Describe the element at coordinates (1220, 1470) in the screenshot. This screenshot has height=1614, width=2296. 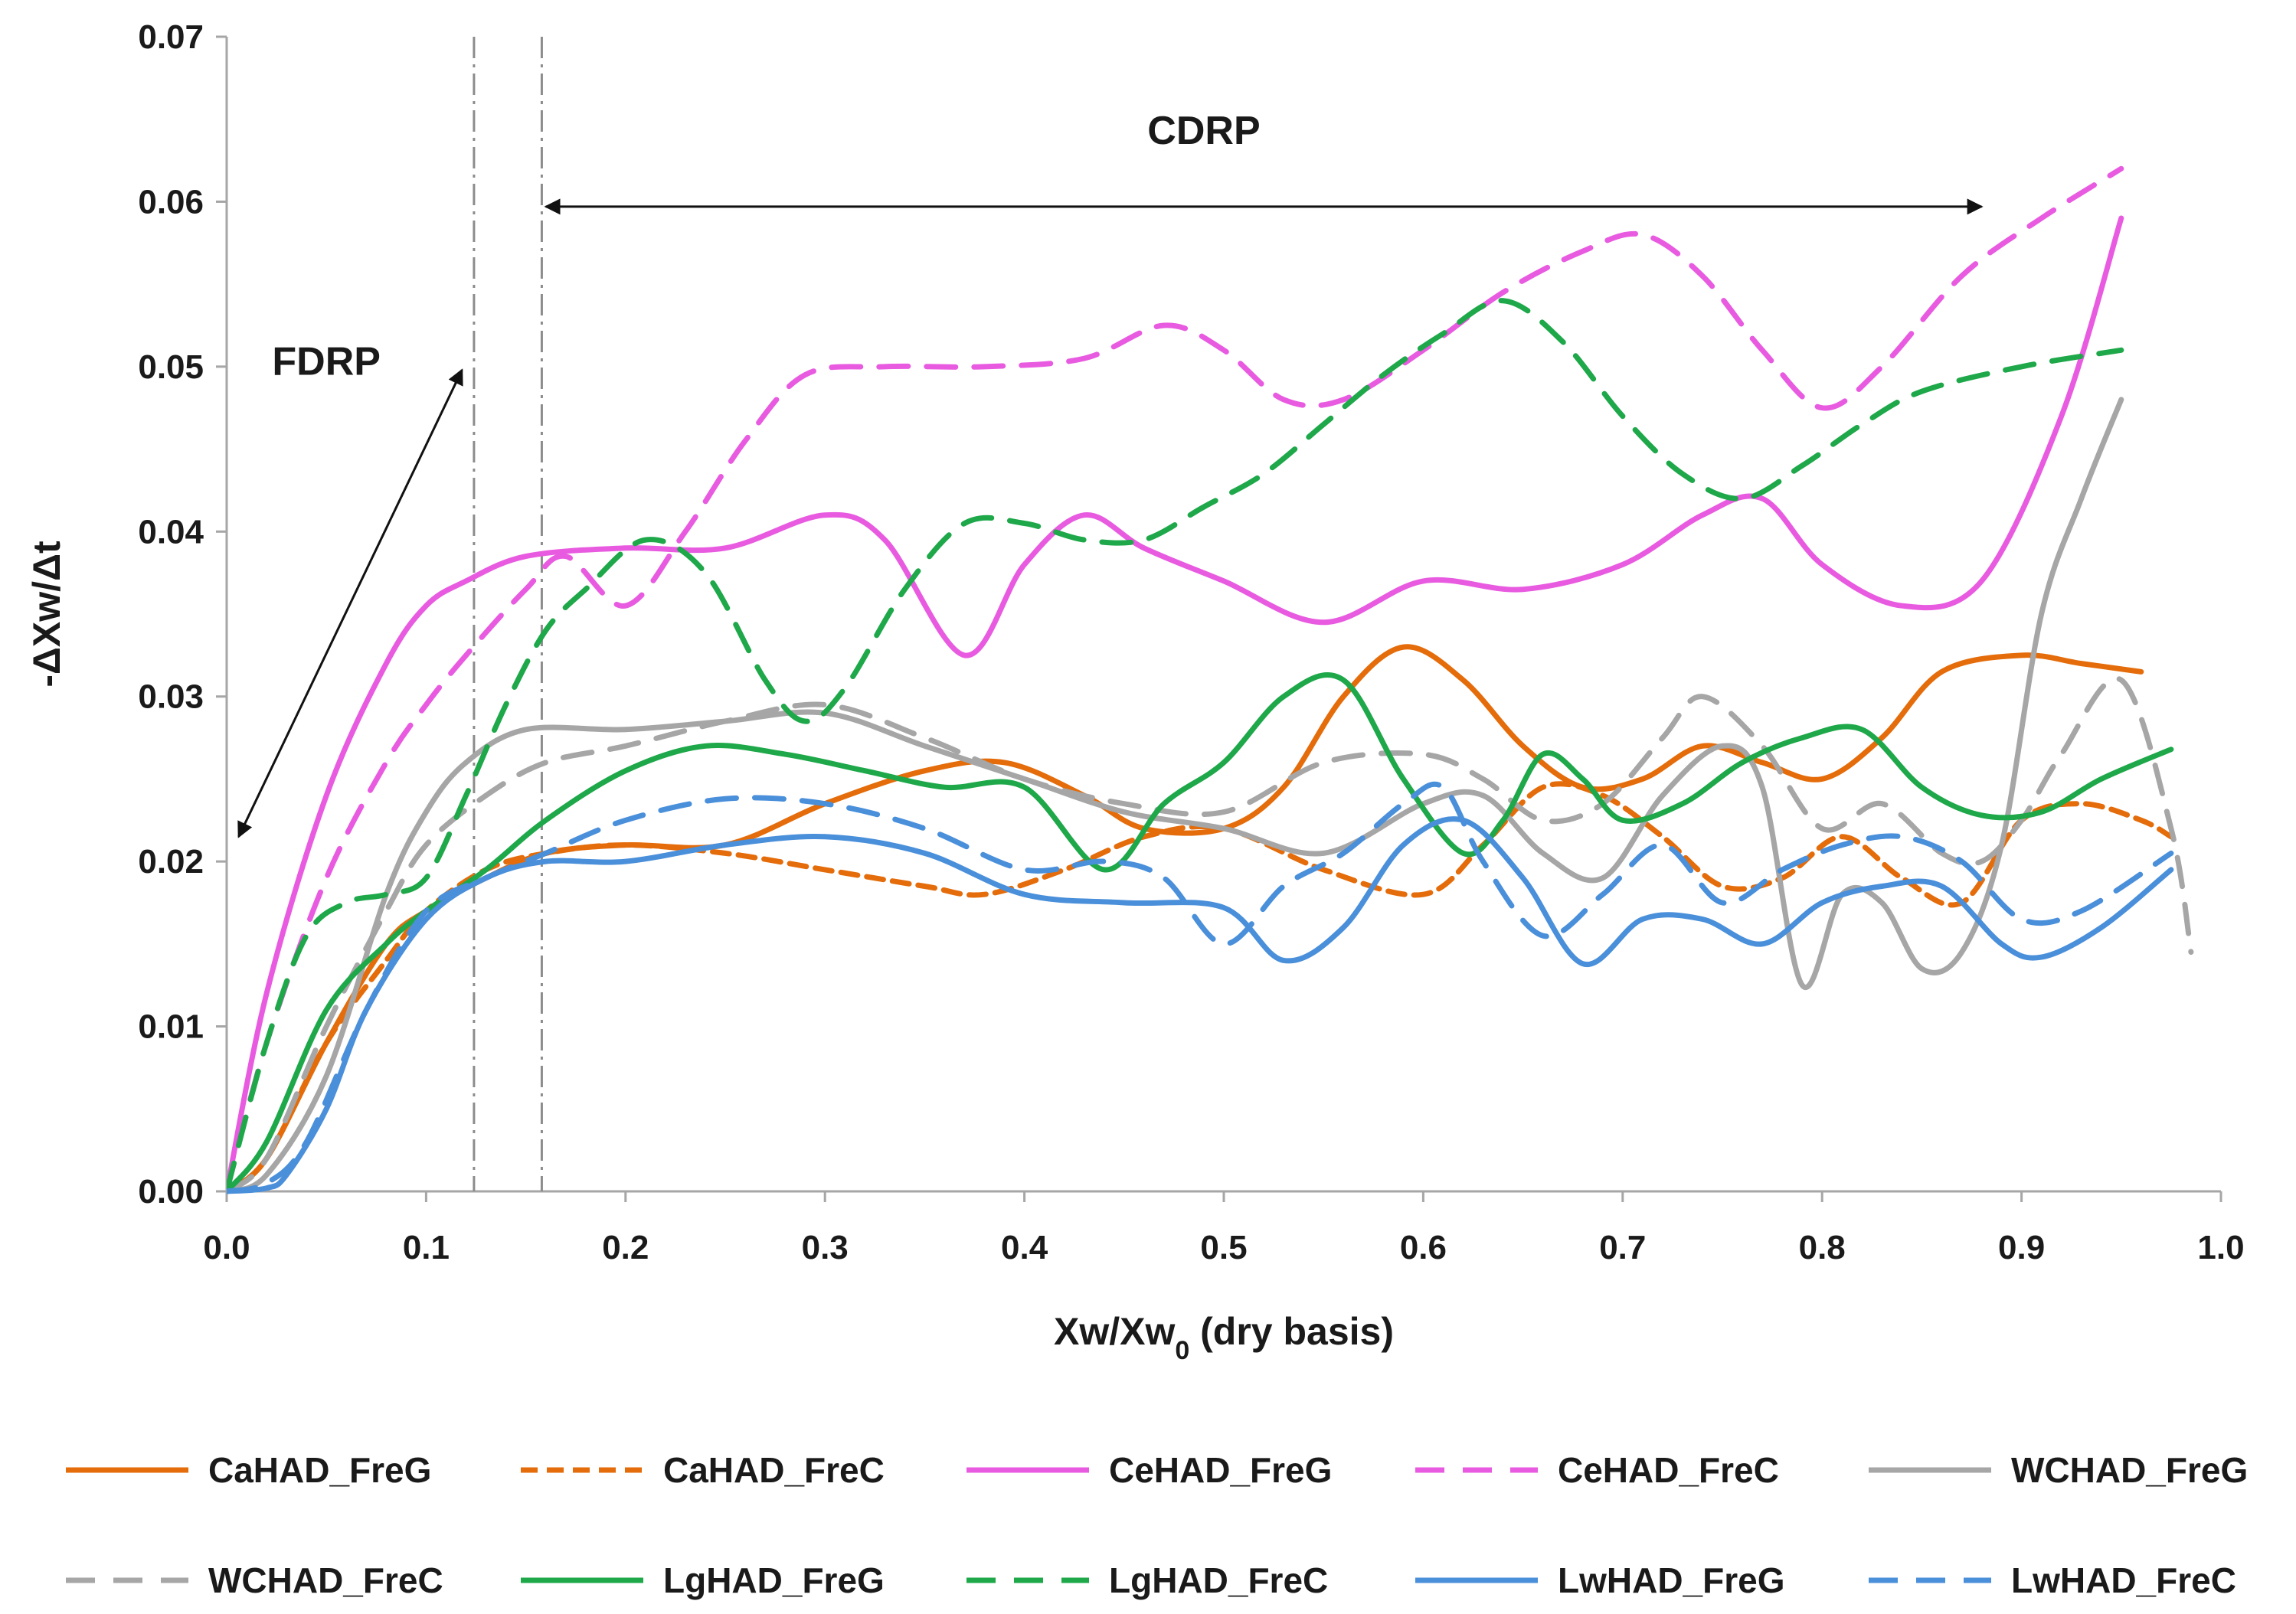
I see `legend-label: CeHAD_FreG` at that location.